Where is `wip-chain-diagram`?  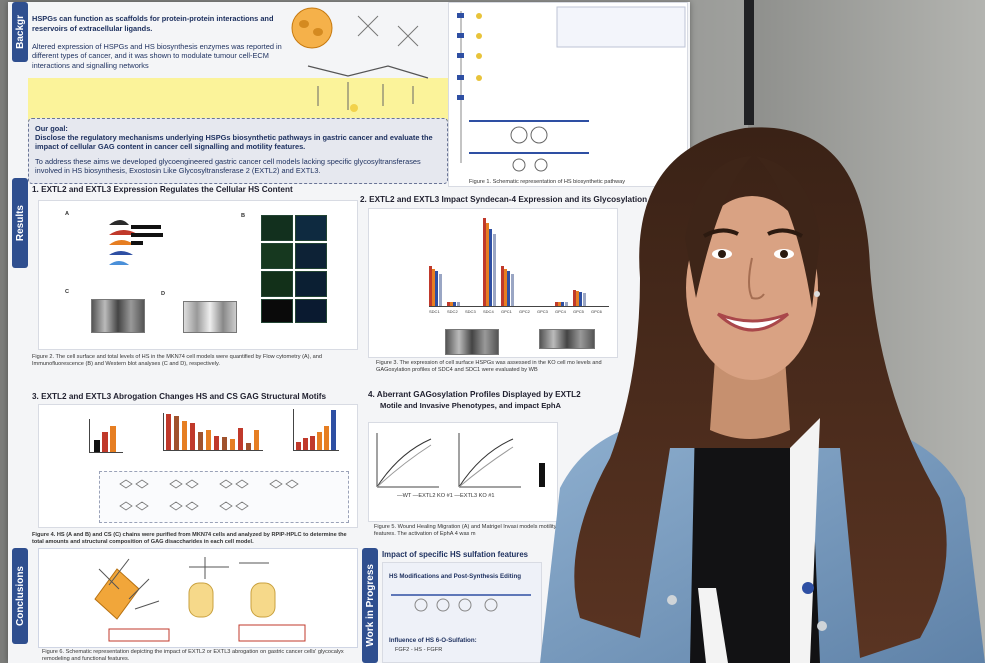
wip-chain-diagram is located at coordinates (461, 603).